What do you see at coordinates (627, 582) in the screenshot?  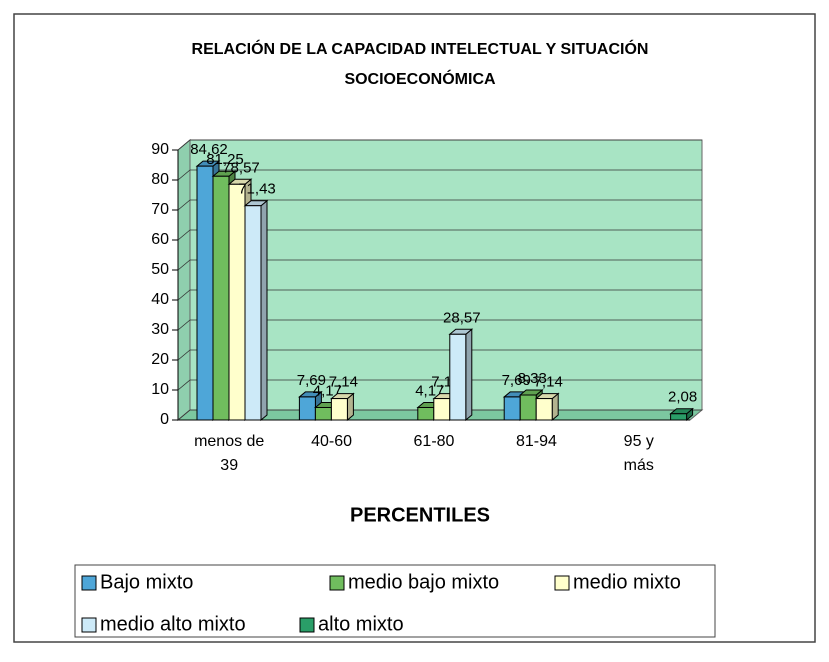 I see `legend-label: medio mixto` at bounding box center [627, 582].